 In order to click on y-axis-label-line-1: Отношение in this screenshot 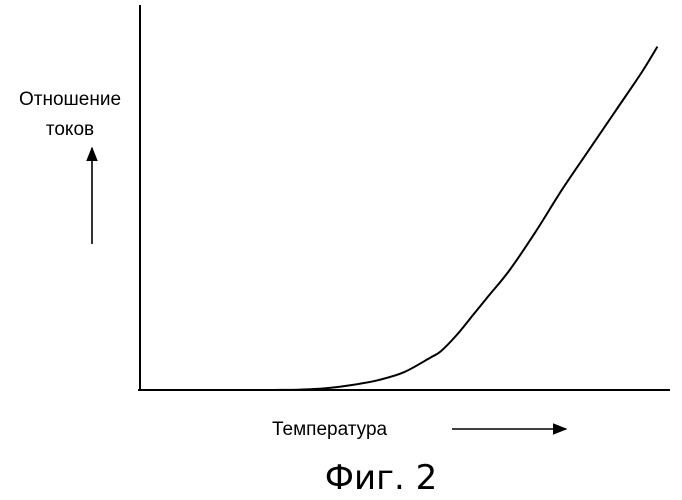, I will do `click(70, 99)`.